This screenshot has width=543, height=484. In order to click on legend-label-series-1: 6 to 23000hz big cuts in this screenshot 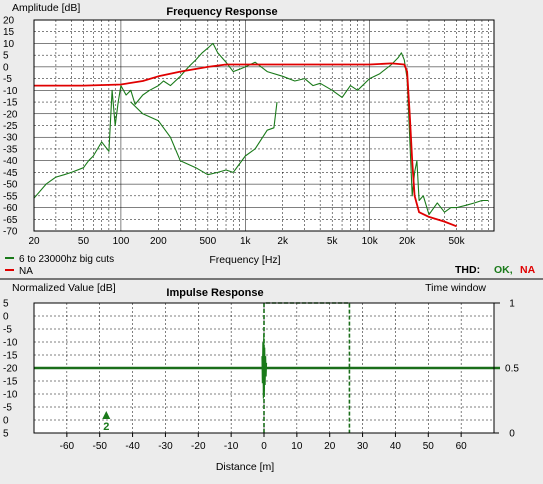, I will do `click(66, 259)`.